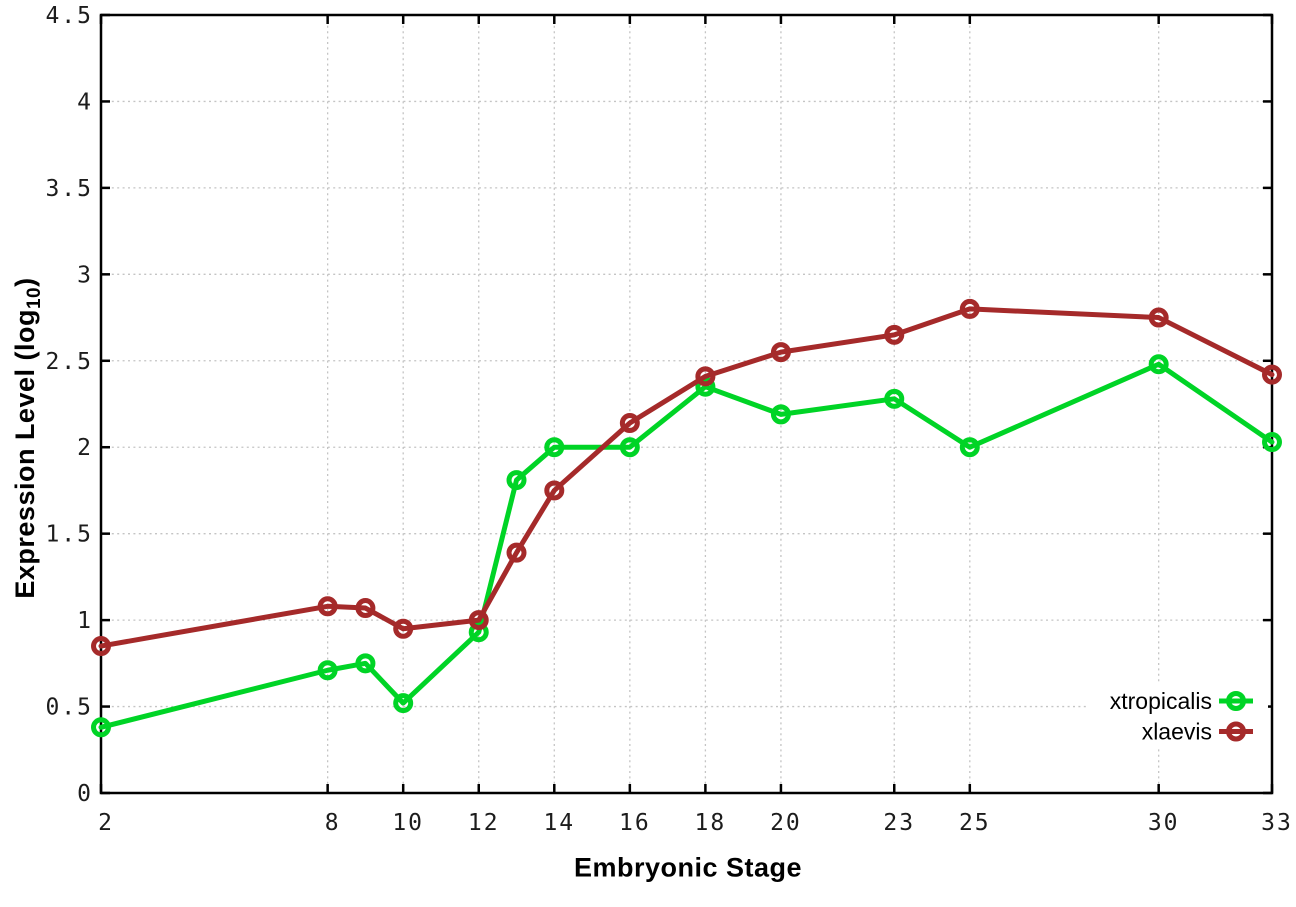 The height and width of the screenshot is (907, 1296). Describe the element at coordinates (688, 867) in the screenshot. I see `x-axis-title: Embryonic Stage` at that location.